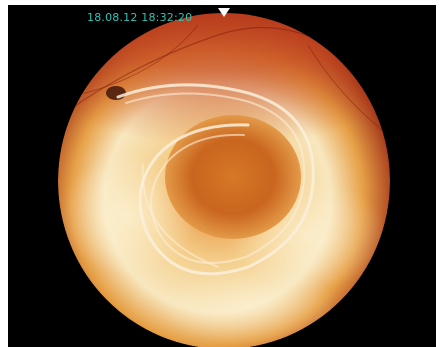  Describe the element at coordinates (140, 17) in the screenshot. I see `timestamp-label: 18.08.12 18:32:20` at that location.